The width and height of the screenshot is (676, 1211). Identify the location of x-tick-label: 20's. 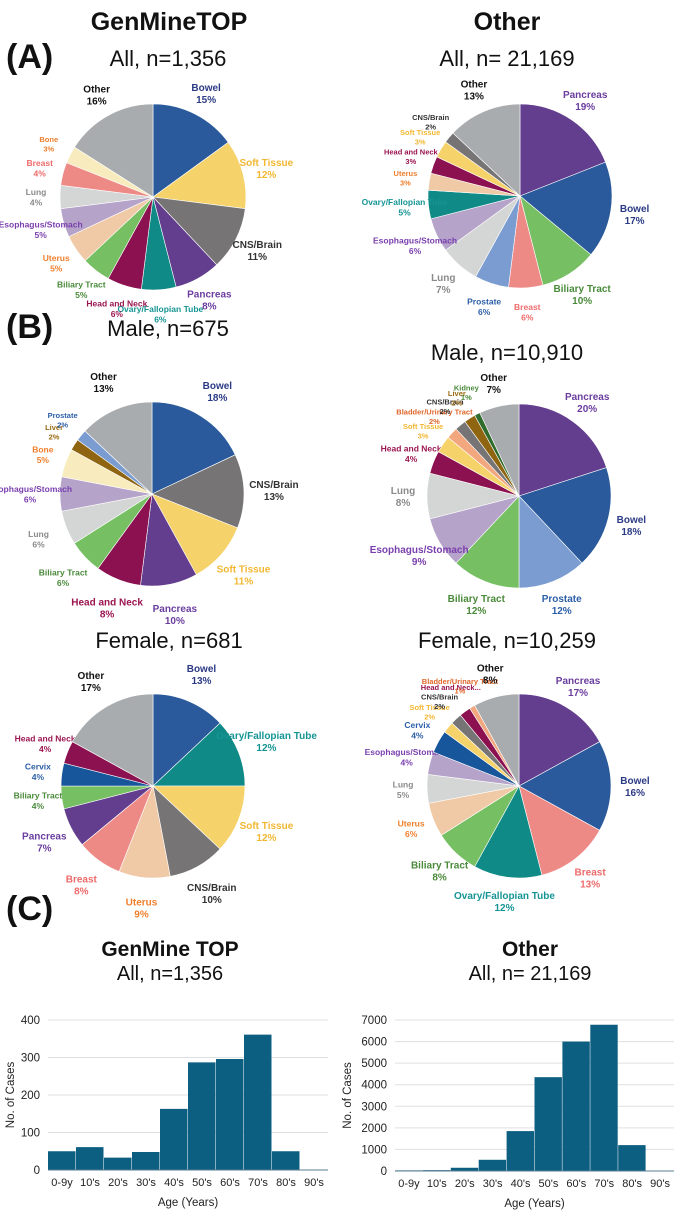
(118, 1183).